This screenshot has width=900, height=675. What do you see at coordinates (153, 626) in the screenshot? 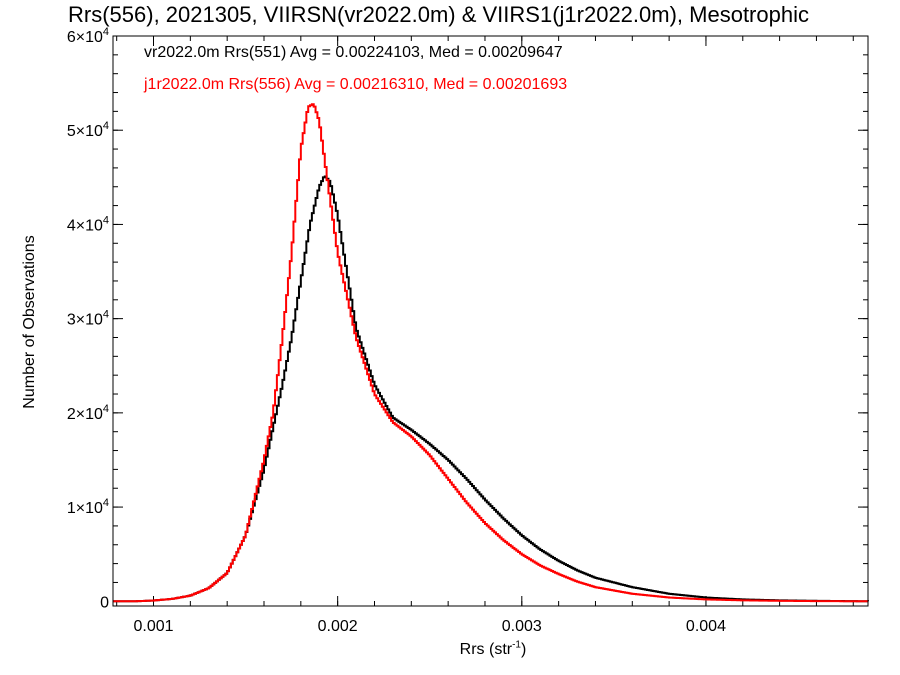
I see `x-tick-label: 0.001` at bounding box center [153, 626].